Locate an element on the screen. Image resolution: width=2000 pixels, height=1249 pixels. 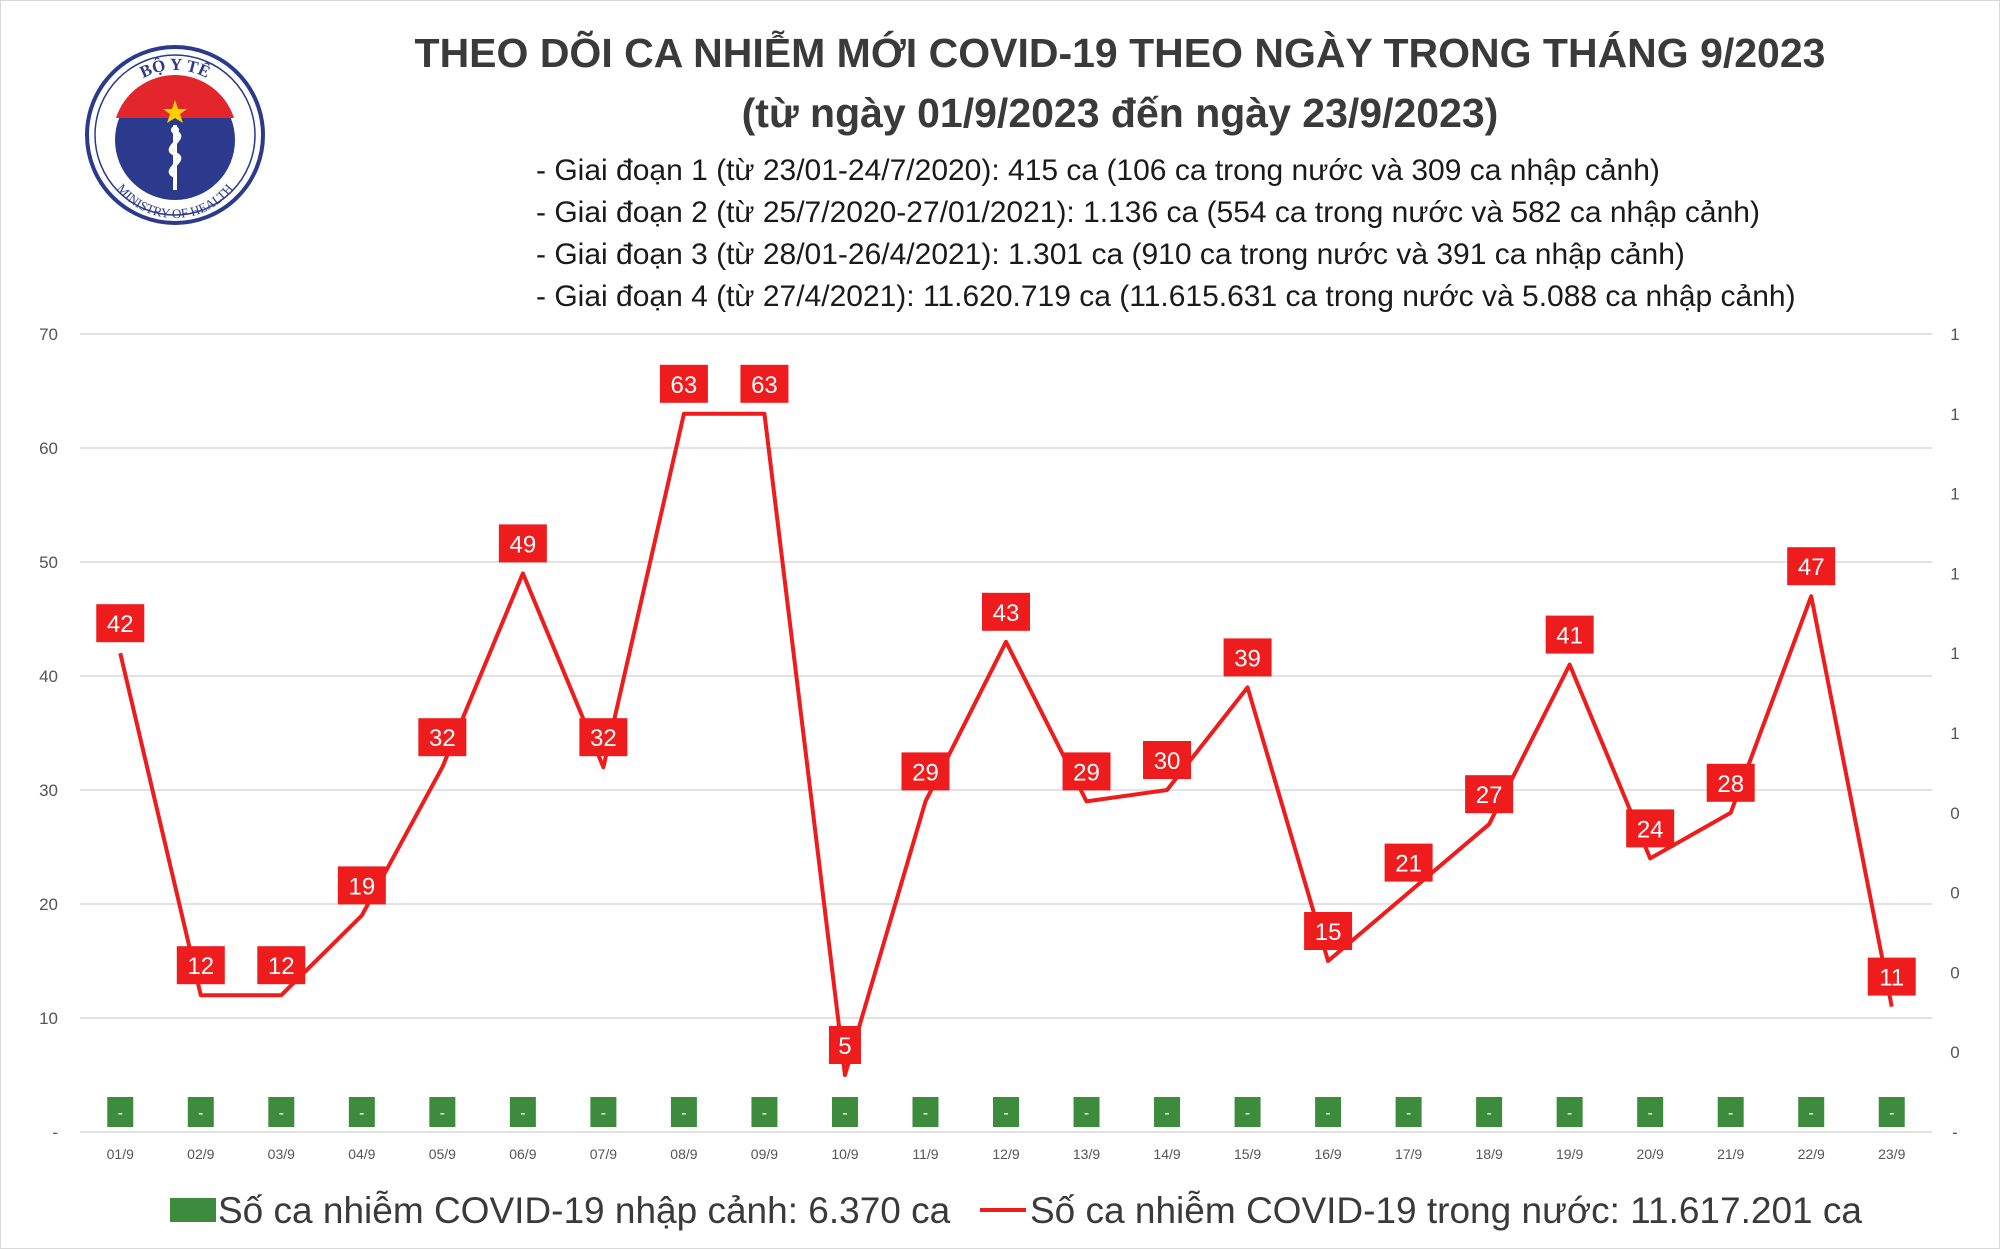
x-tick-label: 04/9 is located at coordinates (361, 1154).